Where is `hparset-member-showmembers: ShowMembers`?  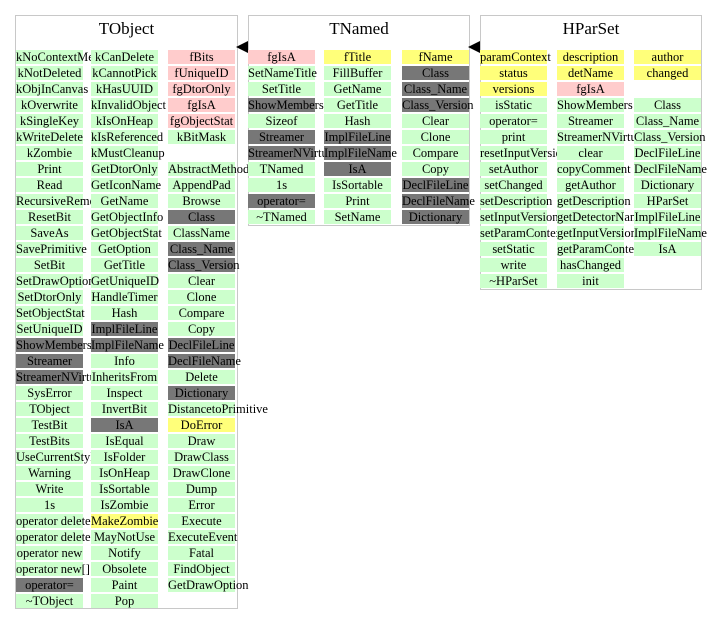 hparset-member-showmembers: ShowMembers is located at coordinates (595, 105).